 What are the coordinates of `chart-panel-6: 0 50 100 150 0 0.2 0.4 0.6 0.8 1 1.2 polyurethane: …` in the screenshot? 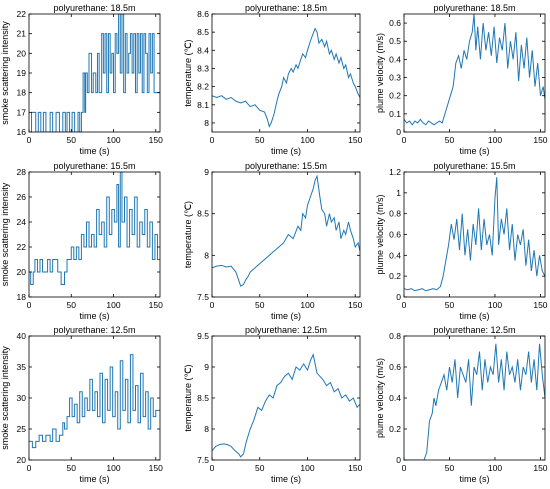 It's located at (461, 241).